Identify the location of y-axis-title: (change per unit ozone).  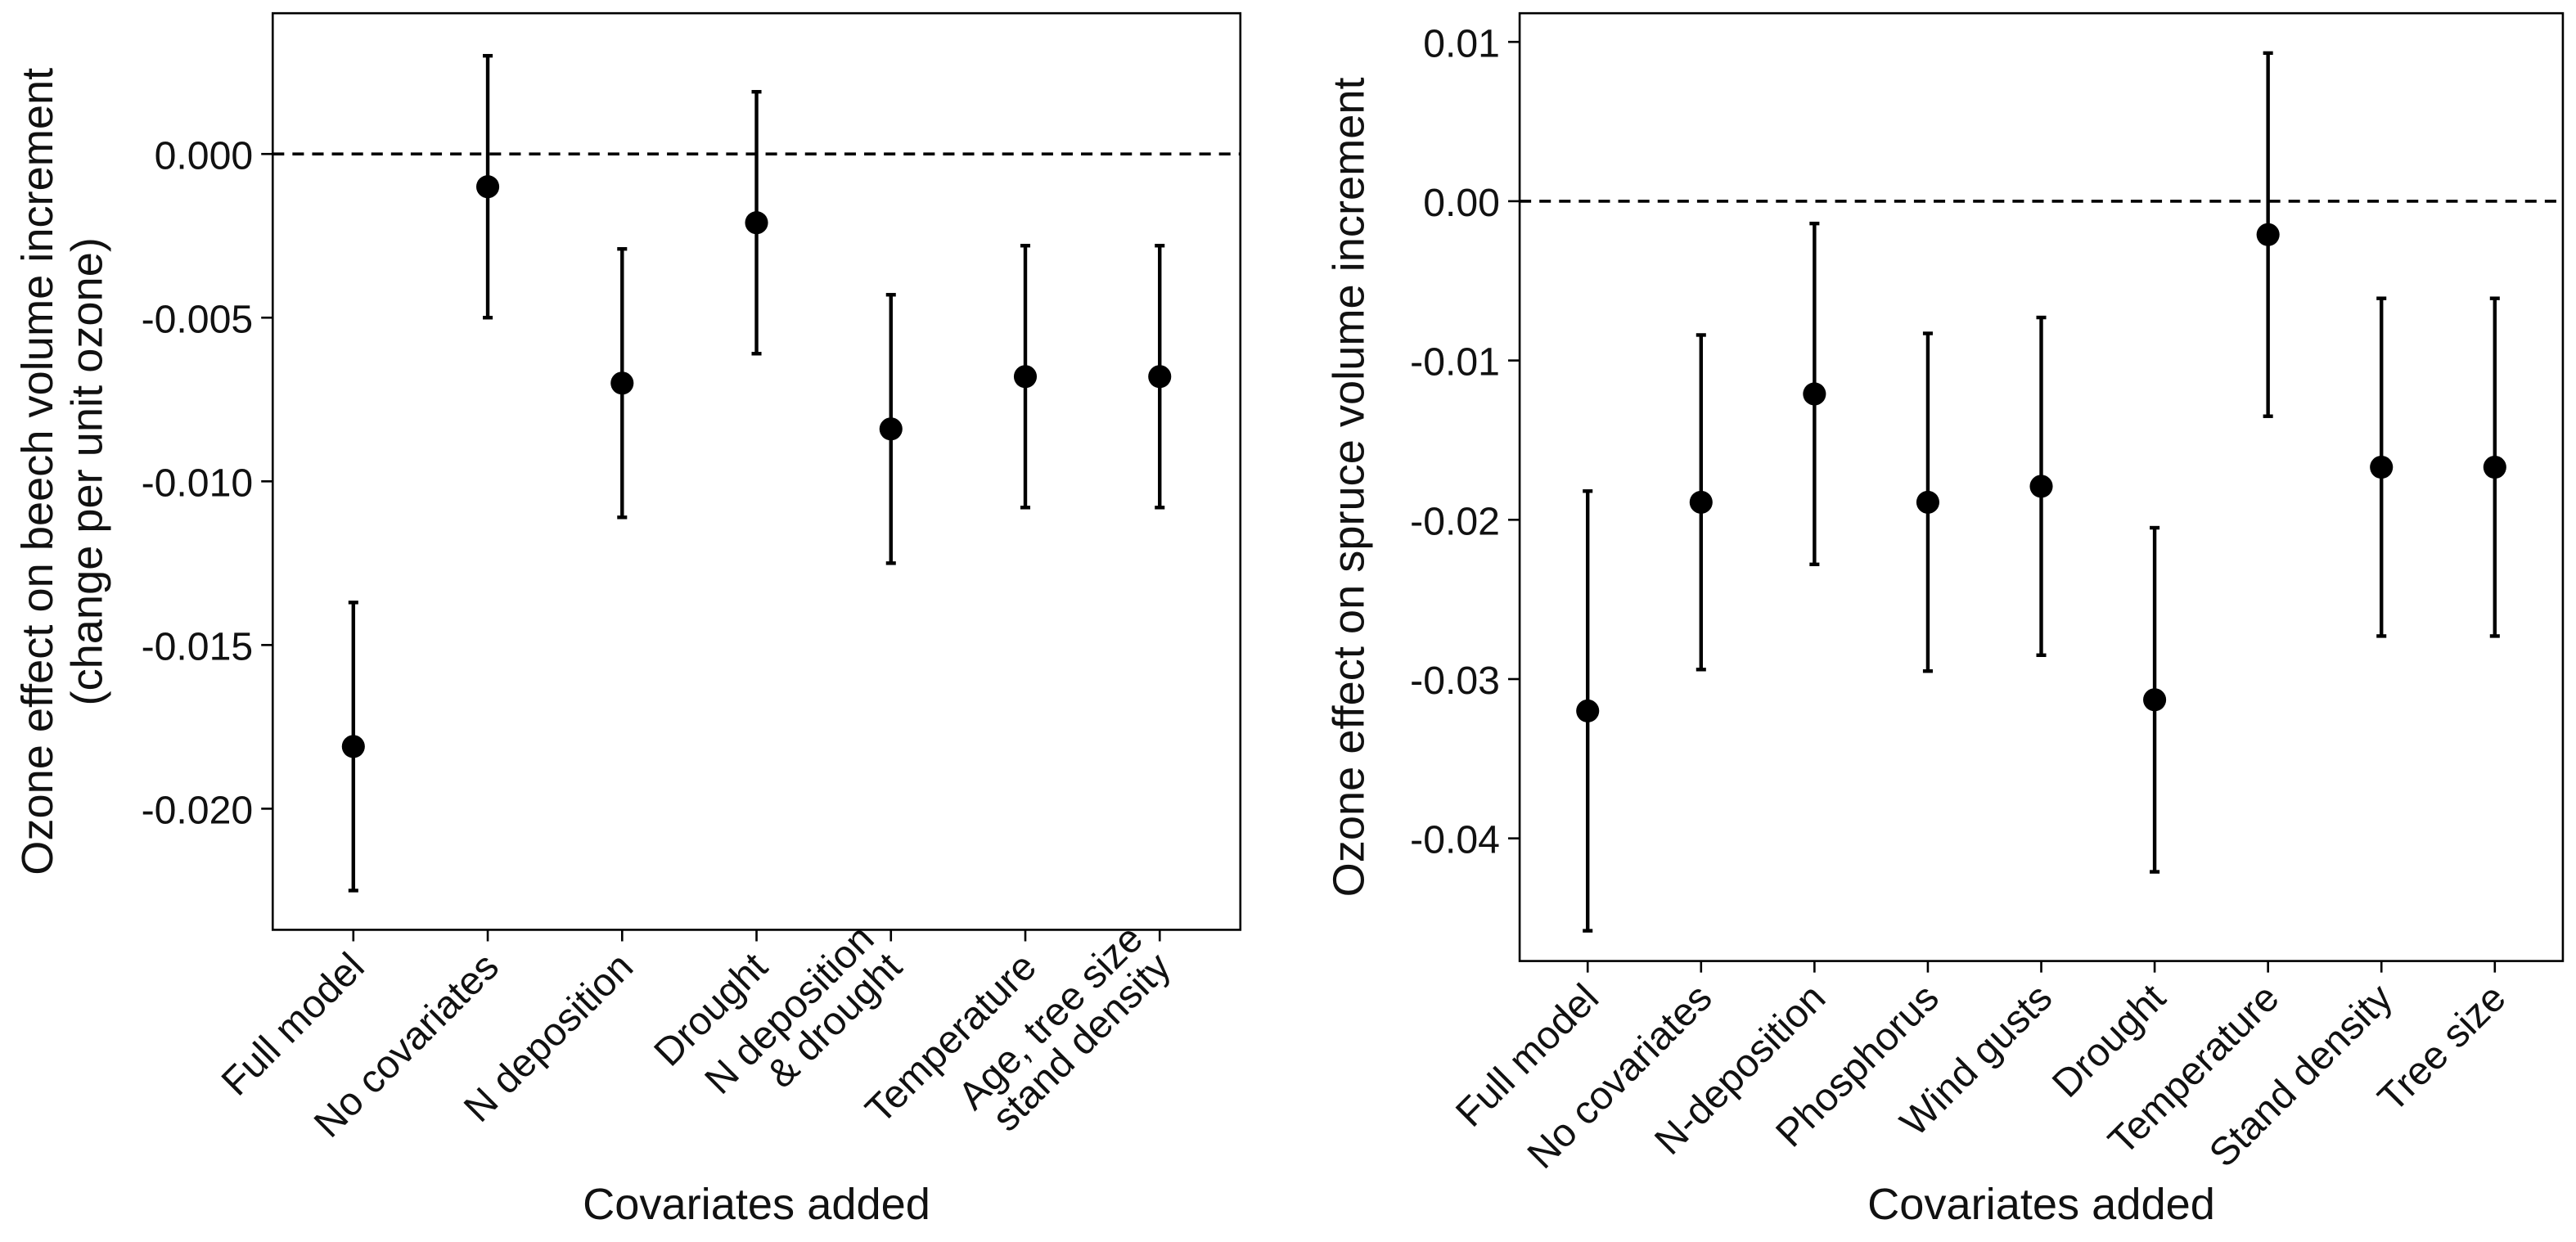
(86, 471).